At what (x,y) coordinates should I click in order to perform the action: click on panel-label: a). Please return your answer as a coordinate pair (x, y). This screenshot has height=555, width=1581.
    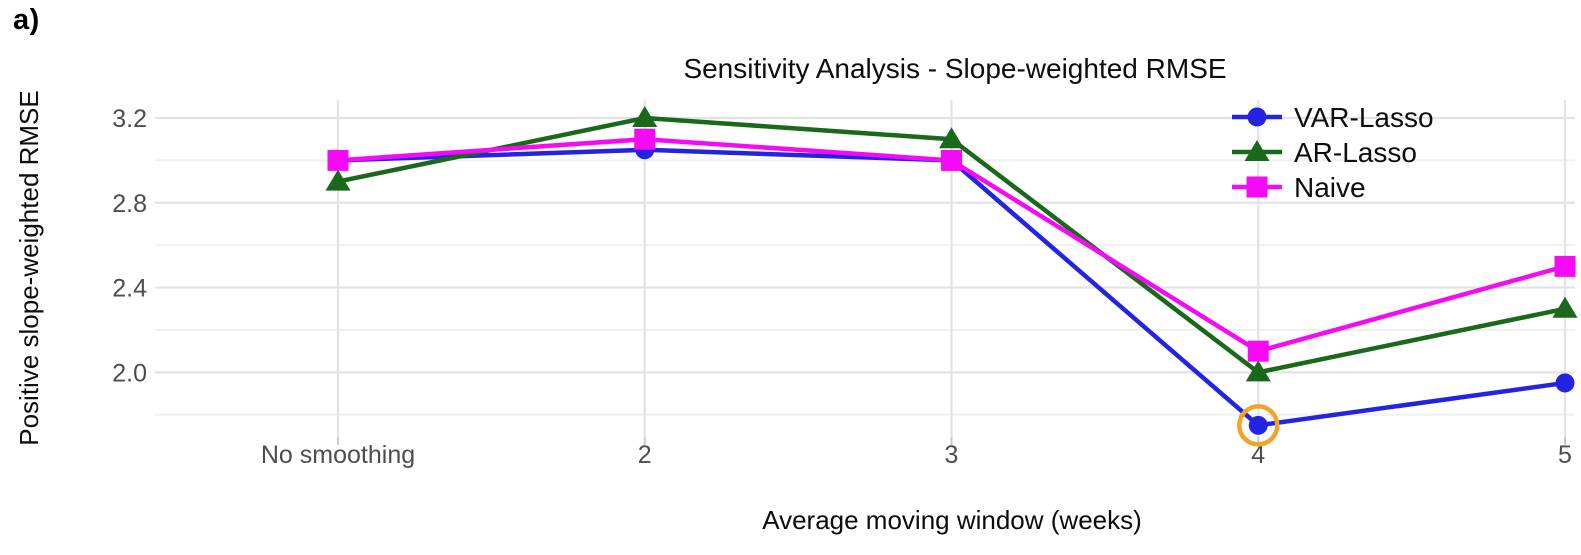
    Looking at the image, I should click on (26, 20).